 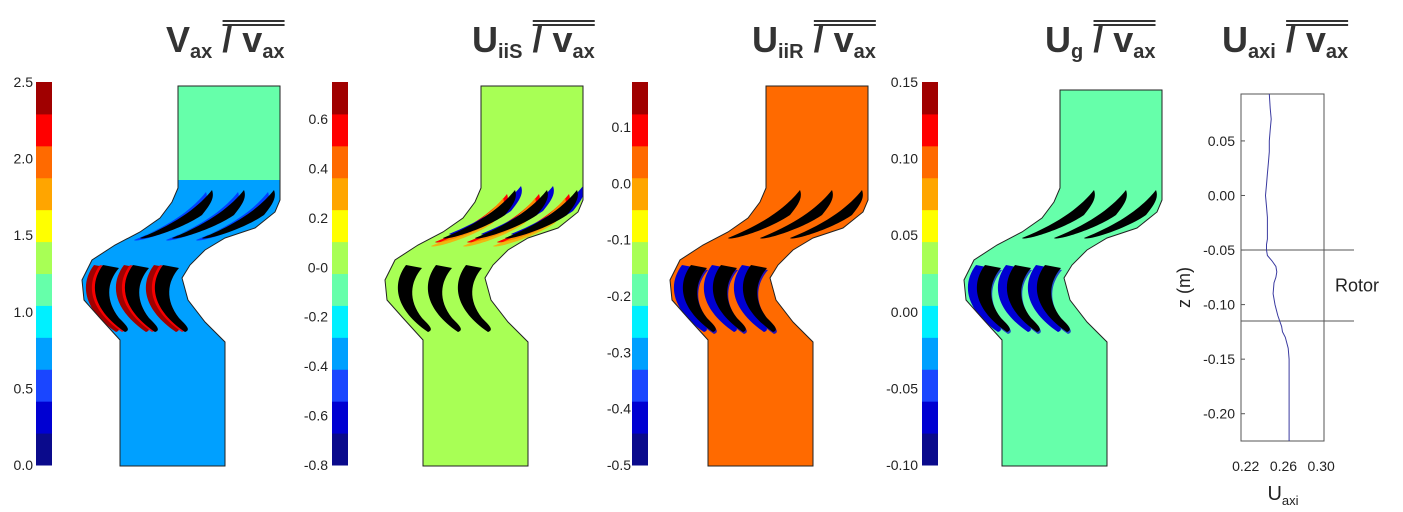 I want to click on colorbar-tick-label: -0.4, so click(x=316, y=366).